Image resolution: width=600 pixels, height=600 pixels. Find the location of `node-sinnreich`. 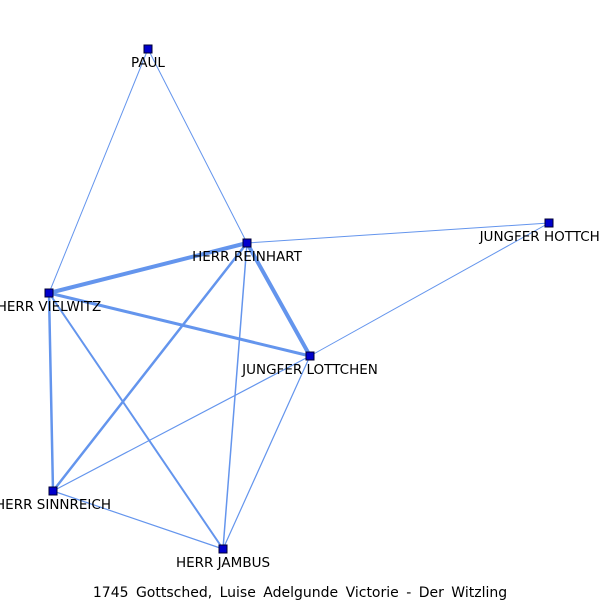

node-sinnreich is located at coordinates (53, 491).